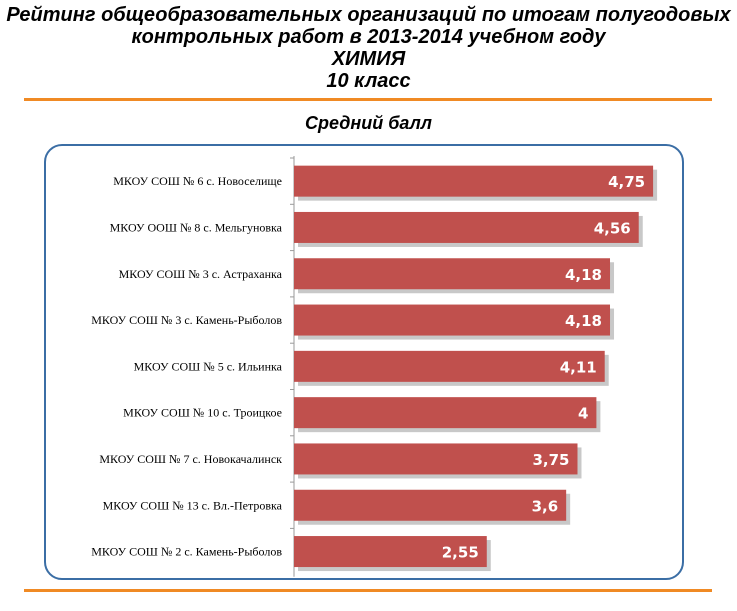 Image resolution: width=737 pixels, height=611 pixels. Describe the element at coordinates (196, 227) in the screenshot. I see `category-label: МКОУ ООШ № 8 с. Мельгуновка` at that location.